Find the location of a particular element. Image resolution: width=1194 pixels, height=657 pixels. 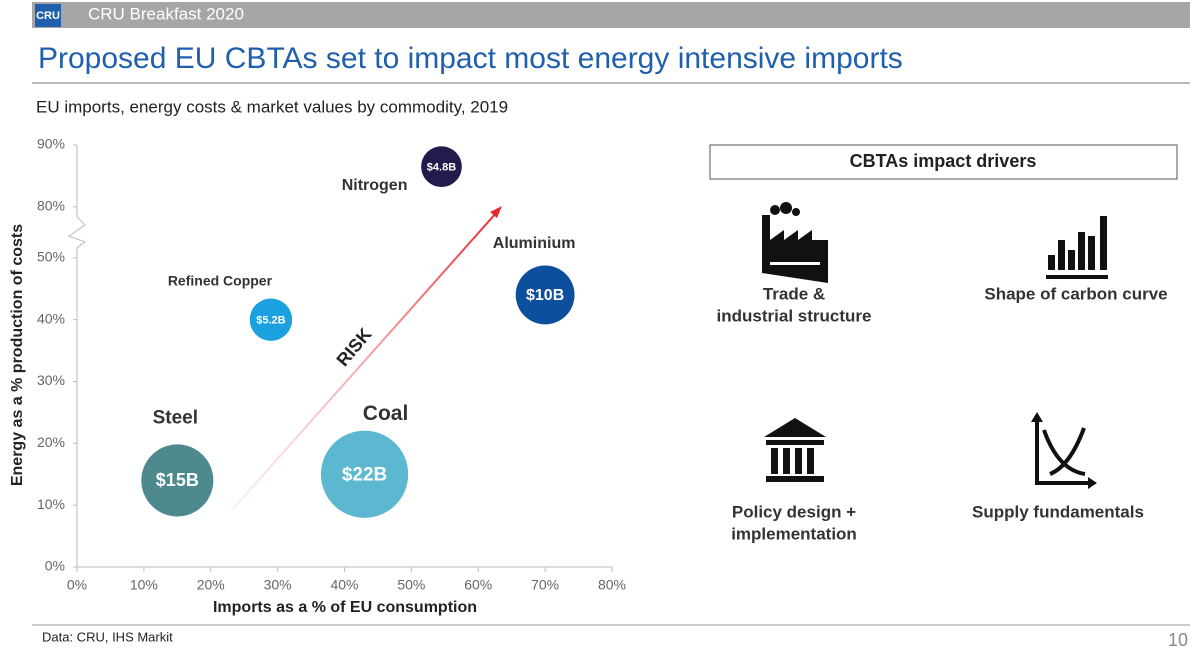

drivers-box is located at coordinates (943, 162).